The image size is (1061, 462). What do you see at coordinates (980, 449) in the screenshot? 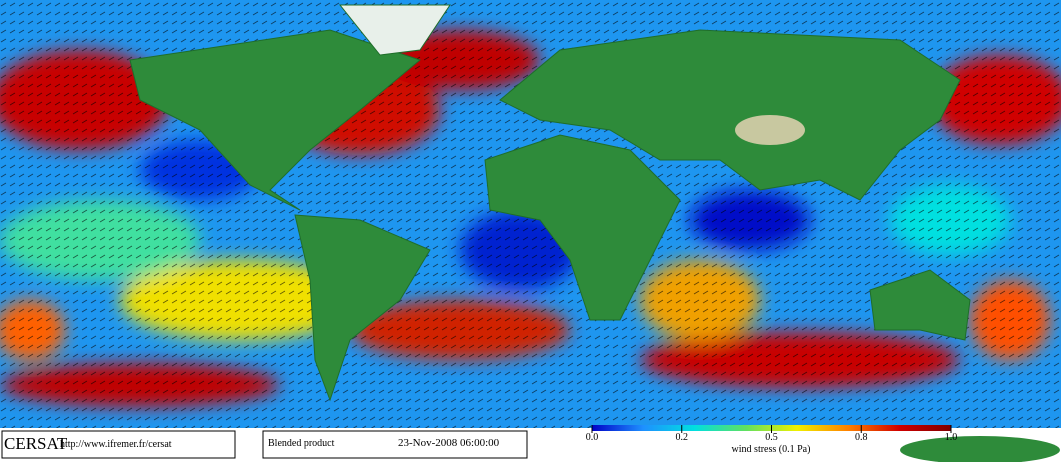
I see `antarctica` at bounding box center [980, 449].